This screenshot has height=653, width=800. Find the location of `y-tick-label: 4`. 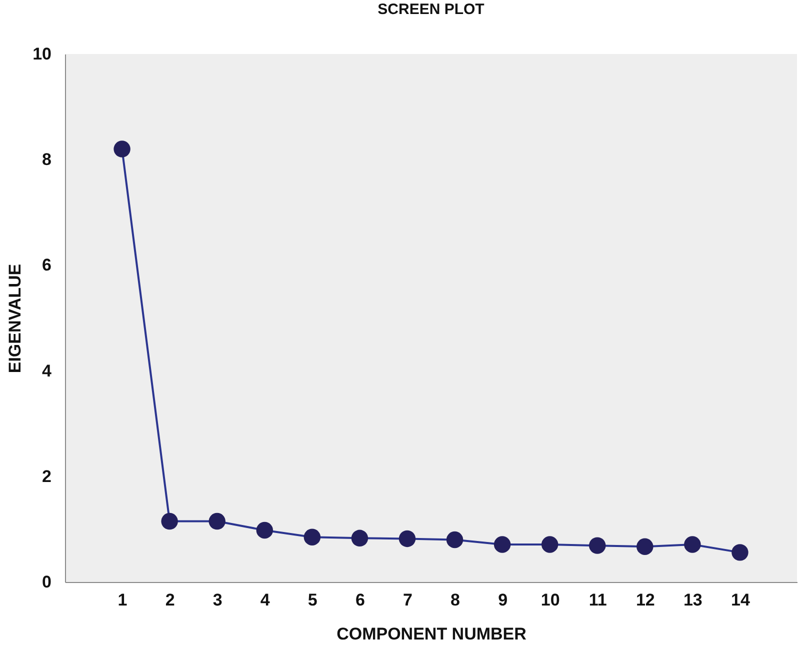

y-tick-label: 4 is located at coordinates (47, 370).